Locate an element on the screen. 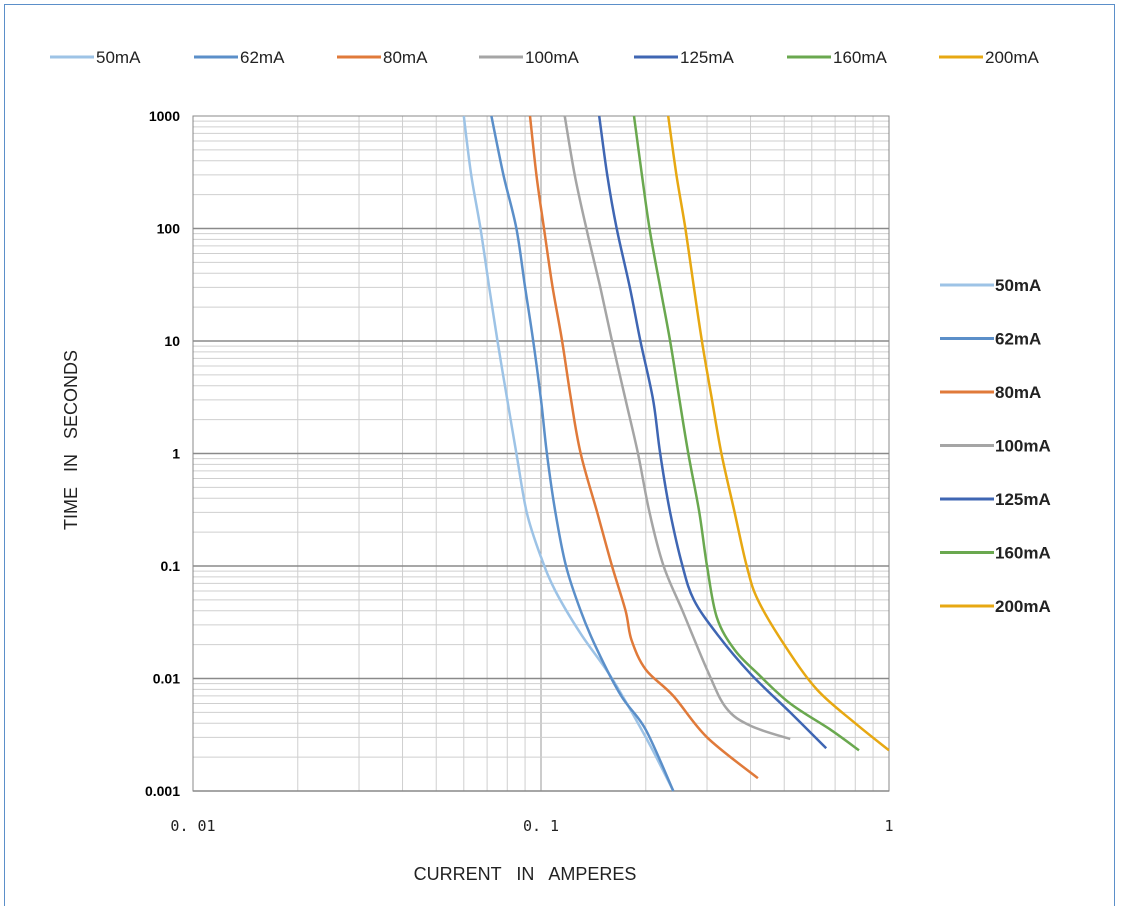 The width and height of the screenshot is (1121, 906). series-line-160mA is located at coordinates (746, 433).